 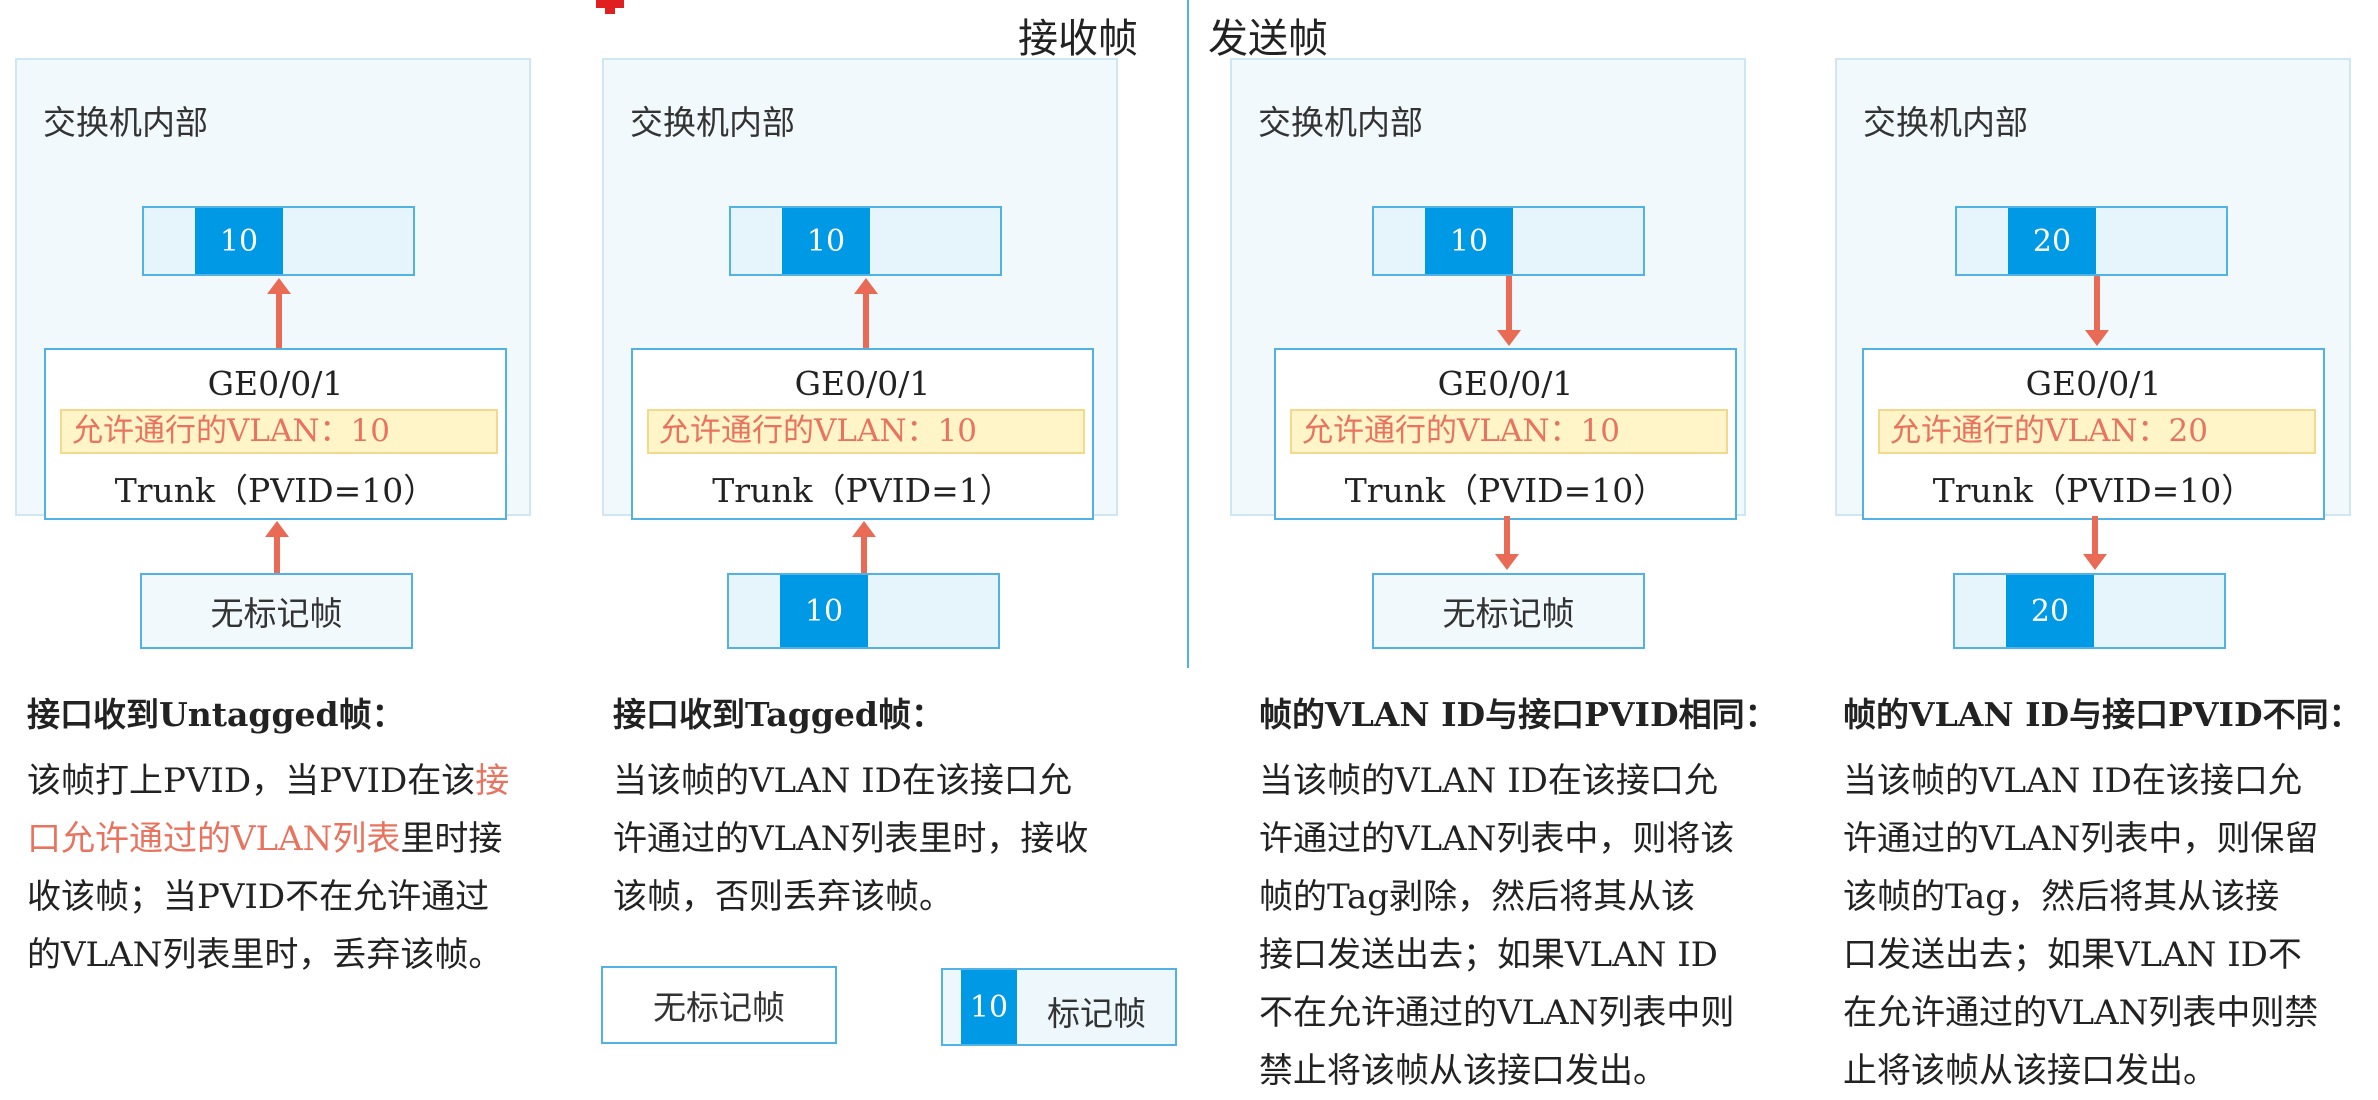 I want to click on send-frame-label: 发送帧, so click(x=1268, y=39).